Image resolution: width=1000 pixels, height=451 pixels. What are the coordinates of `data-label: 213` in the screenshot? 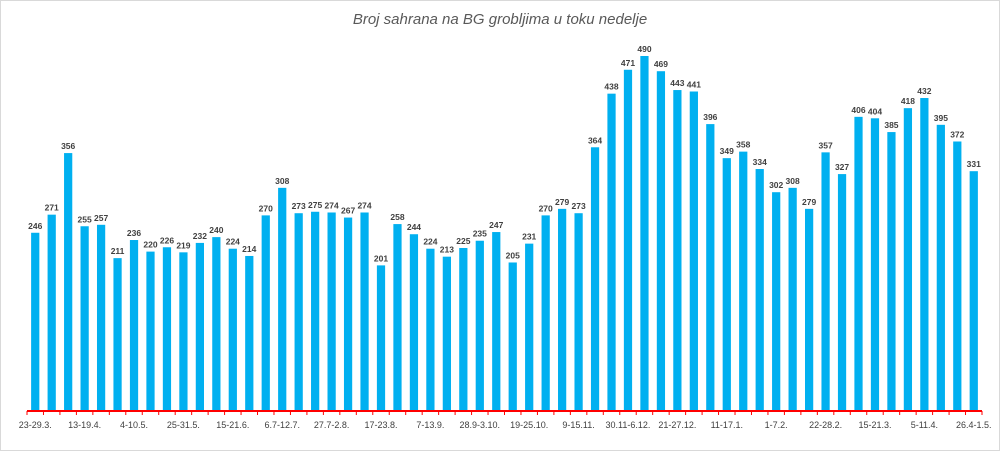 It's located at (447, 250).